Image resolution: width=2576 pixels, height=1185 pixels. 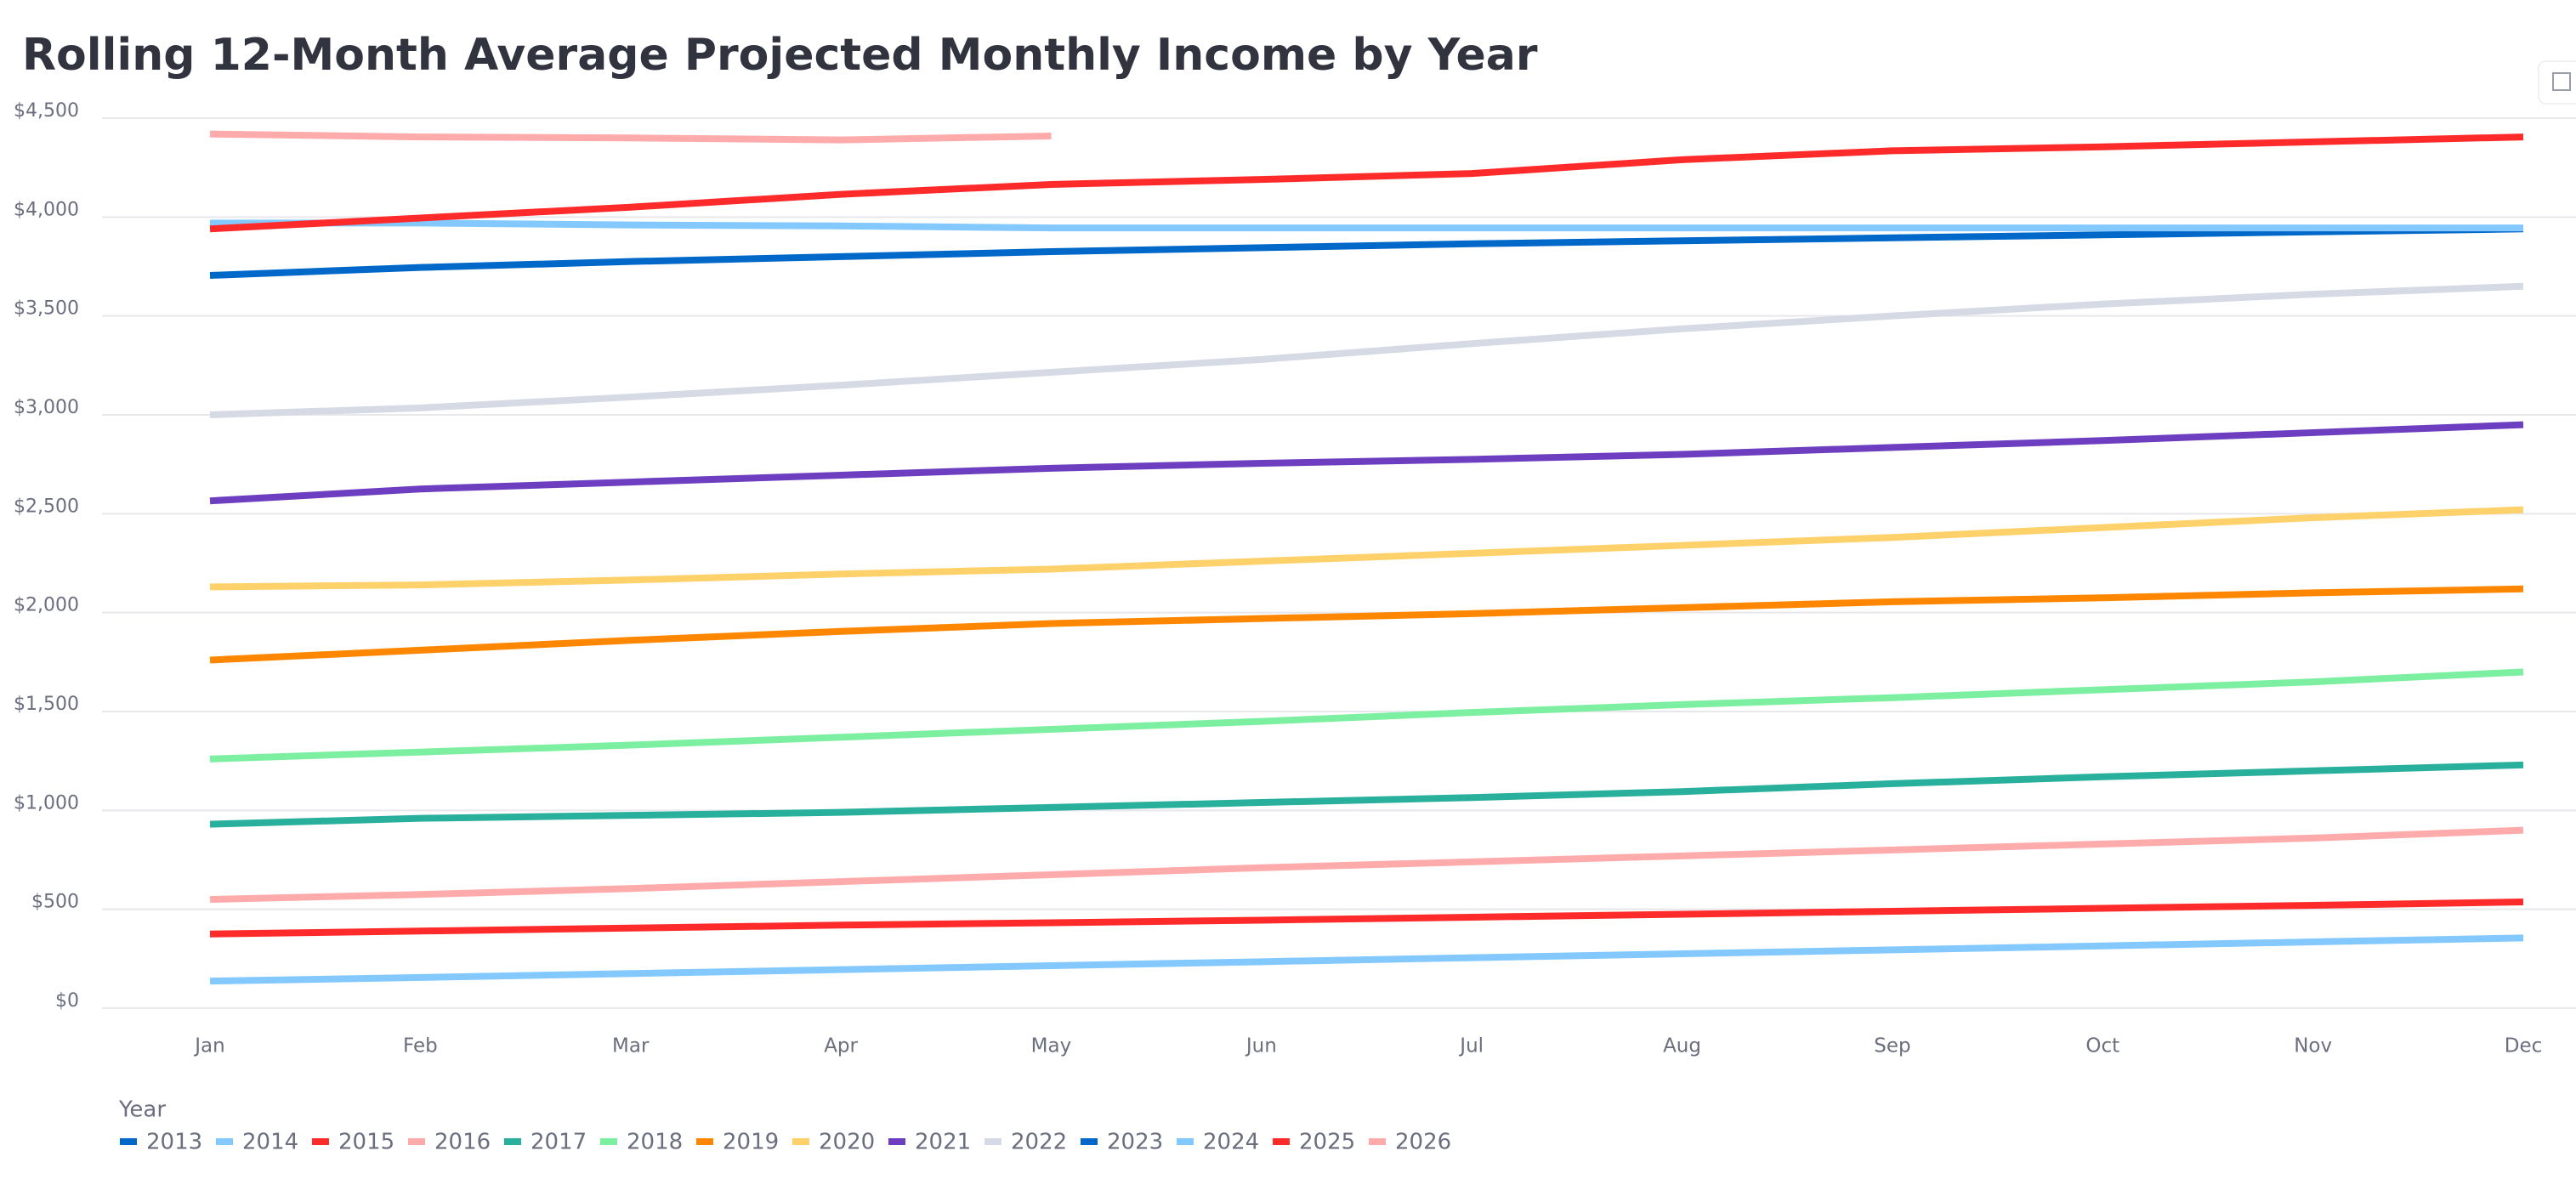 I want to click on legend-label: 2015, so click(x=366, y=1142).